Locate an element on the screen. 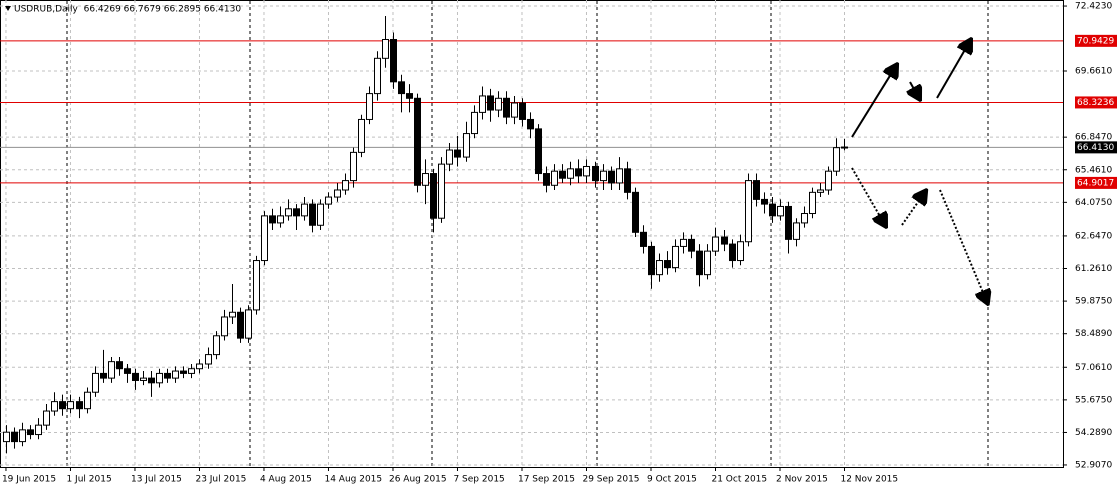 The width and height of the screenshot is (1117, 488). x-tick-label: 29 Sep 2015 is located at coordinates (610, 480).